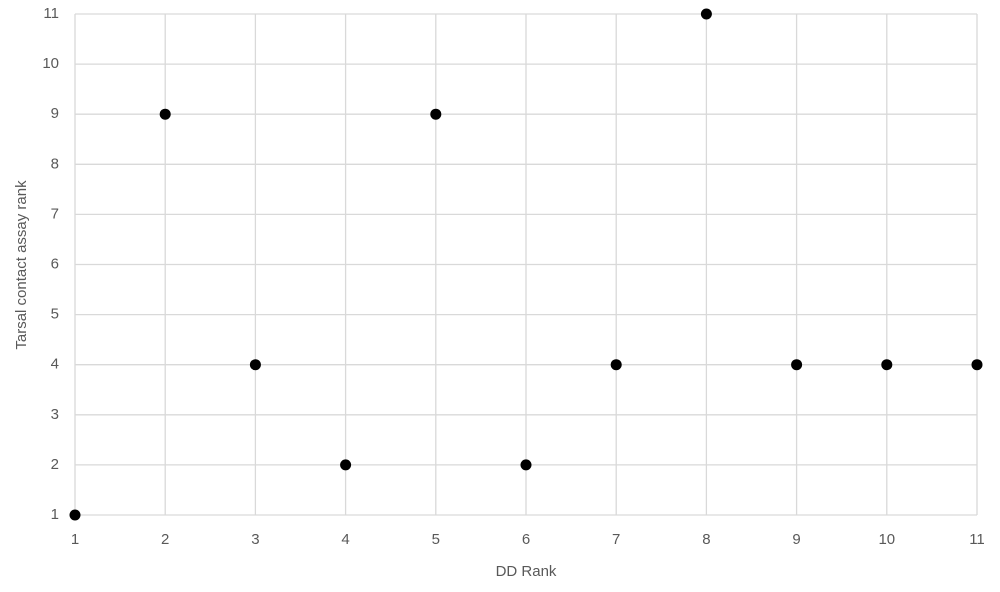 This screenshot has width=1000, height=592. What do you see at coordinates (55, 113) in the screenshot?
I see `y-tick-label: 9` at bounding box center [55, 113].